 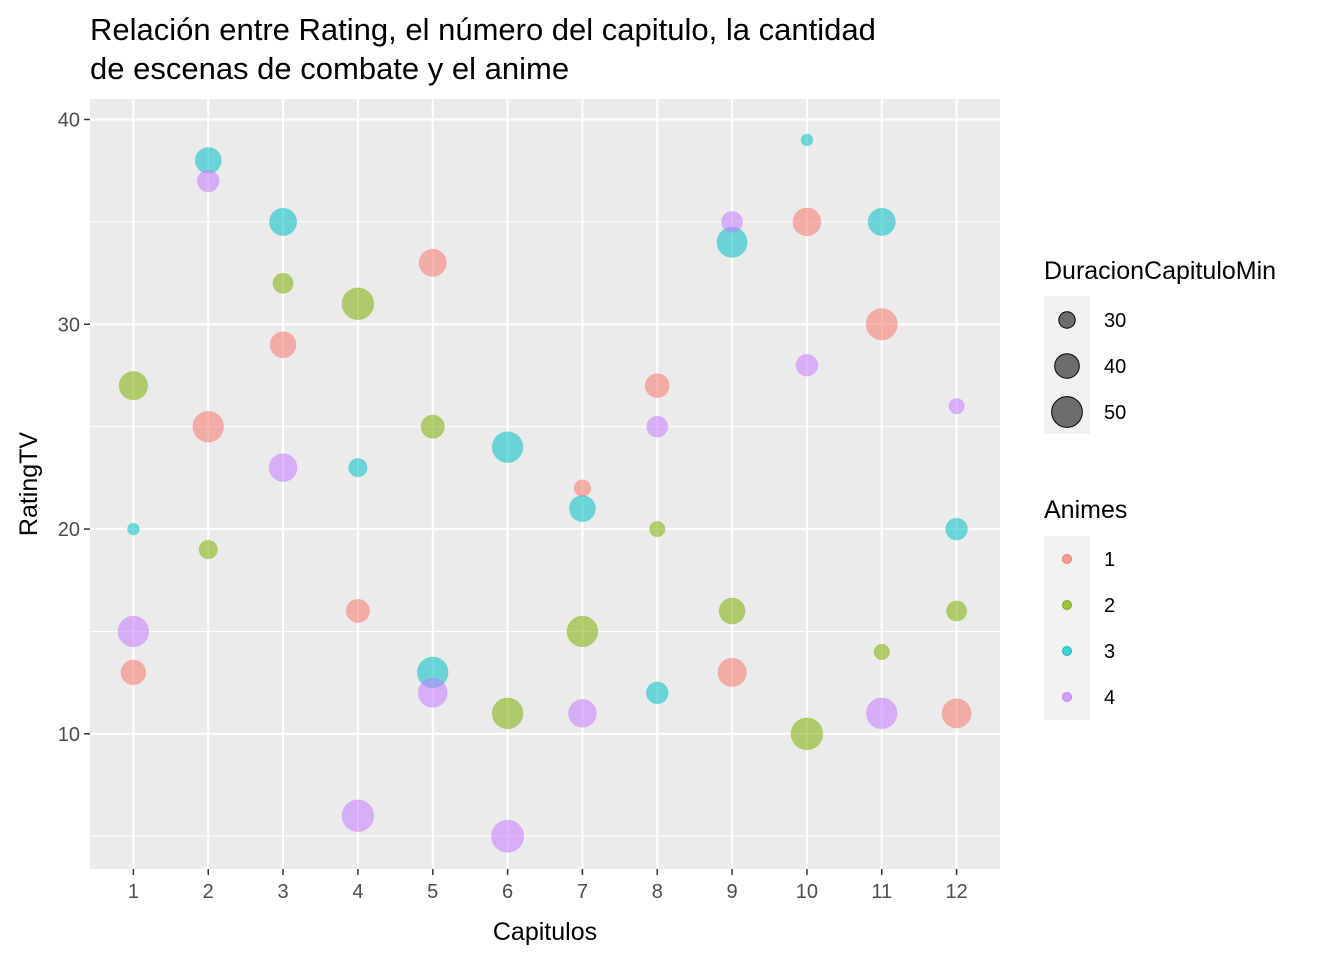 I want to click on x-tick-label: 6, so click(x=507, y=892).